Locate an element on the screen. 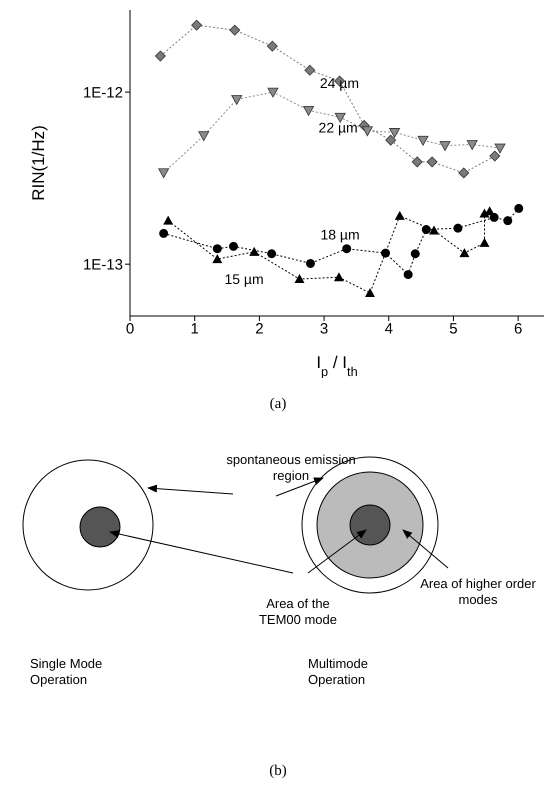 The image size is (556, 802). text: (b) is located at coordinates (278, 771).